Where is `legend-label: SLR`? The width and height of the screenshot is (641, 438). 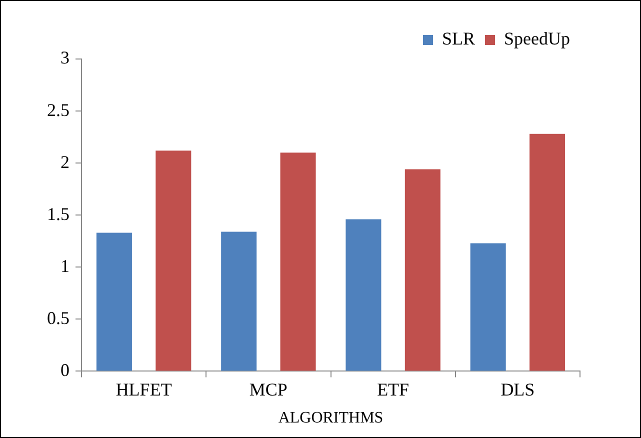
legend-label: SLR is located at coordinates (459, 38).